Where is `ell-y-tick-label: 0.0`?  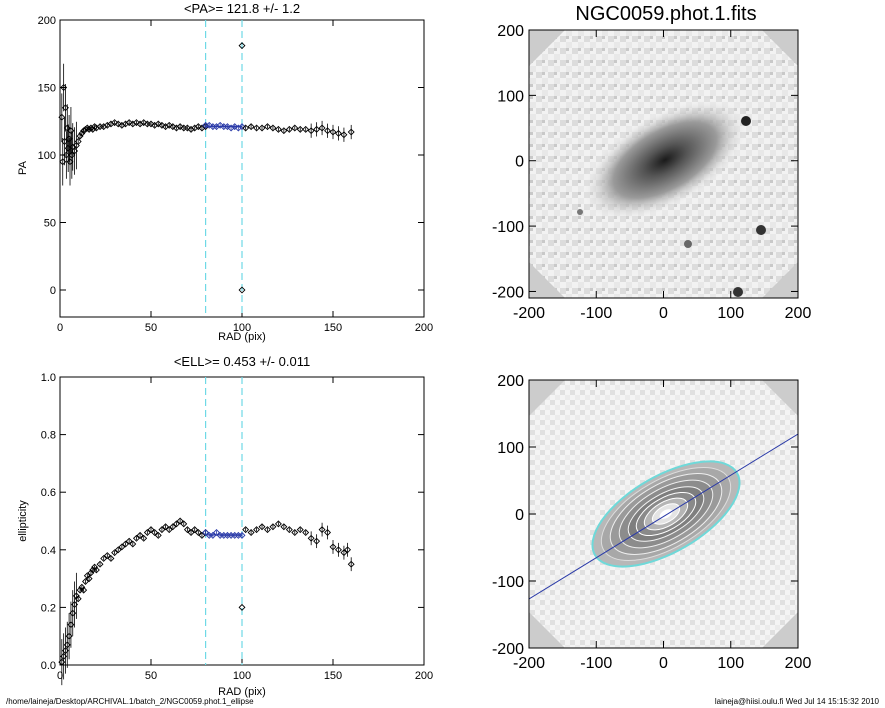 ell-y-tick-label: 0.0 is located at coordinates (48, 666).